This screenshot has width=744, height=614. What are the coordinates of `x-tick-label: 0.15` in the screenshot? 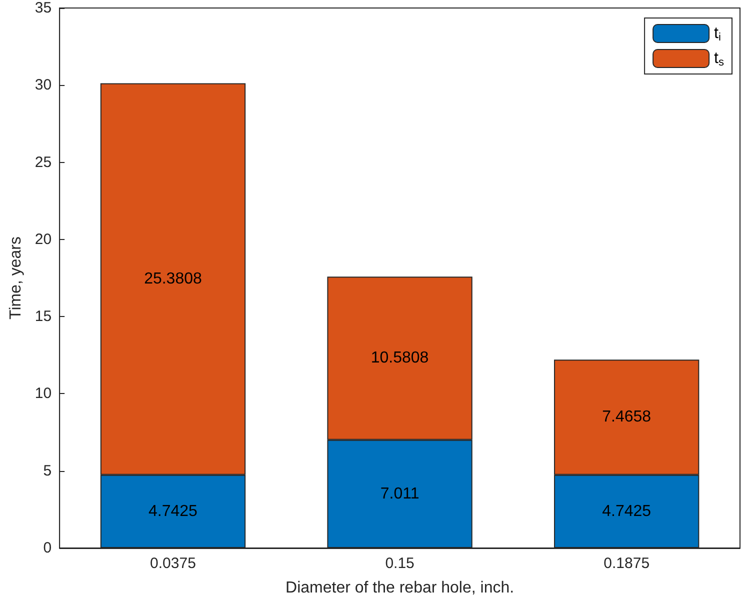 It's located at (399, 563).